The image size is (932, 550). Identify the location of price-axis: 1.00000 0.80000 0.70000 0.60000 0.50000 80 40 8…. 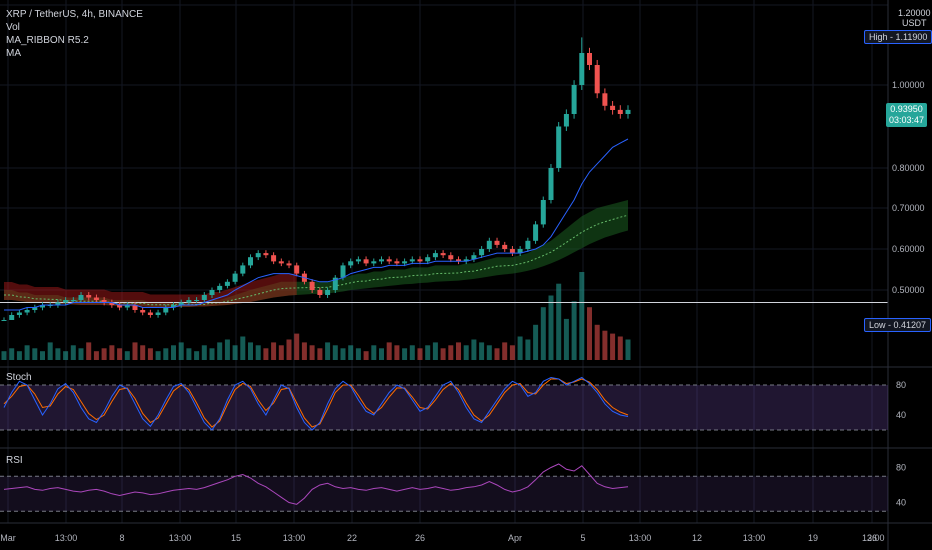
(908, 294).